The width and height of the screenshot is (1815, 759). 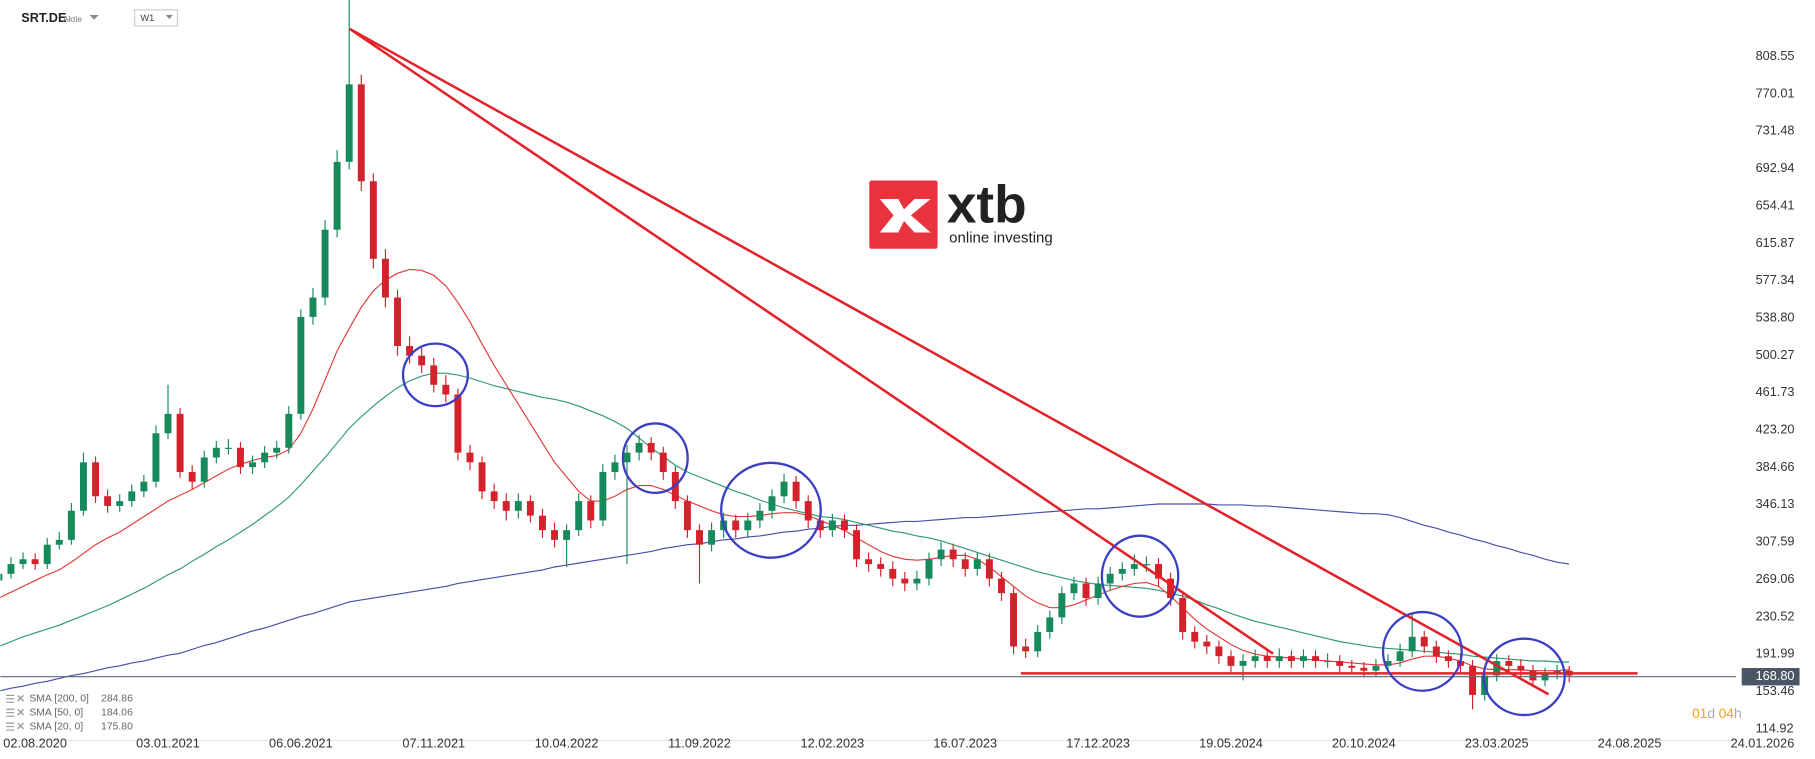 I want to click on logo-brand: xtb, so click(x=987, y=204).